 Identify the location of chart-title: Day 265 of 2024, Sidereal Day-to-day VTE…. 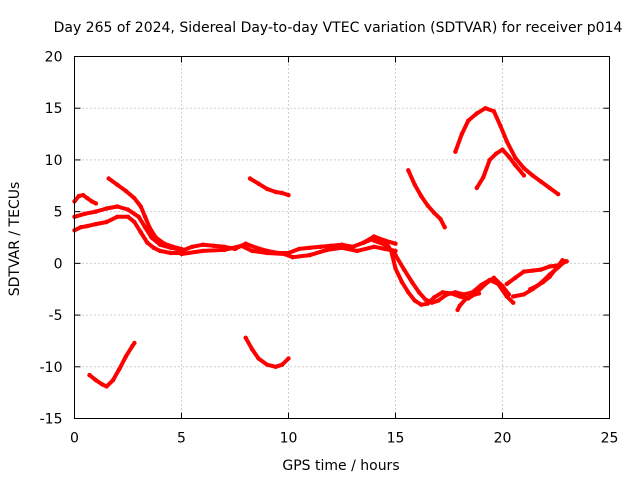
(338, 28).